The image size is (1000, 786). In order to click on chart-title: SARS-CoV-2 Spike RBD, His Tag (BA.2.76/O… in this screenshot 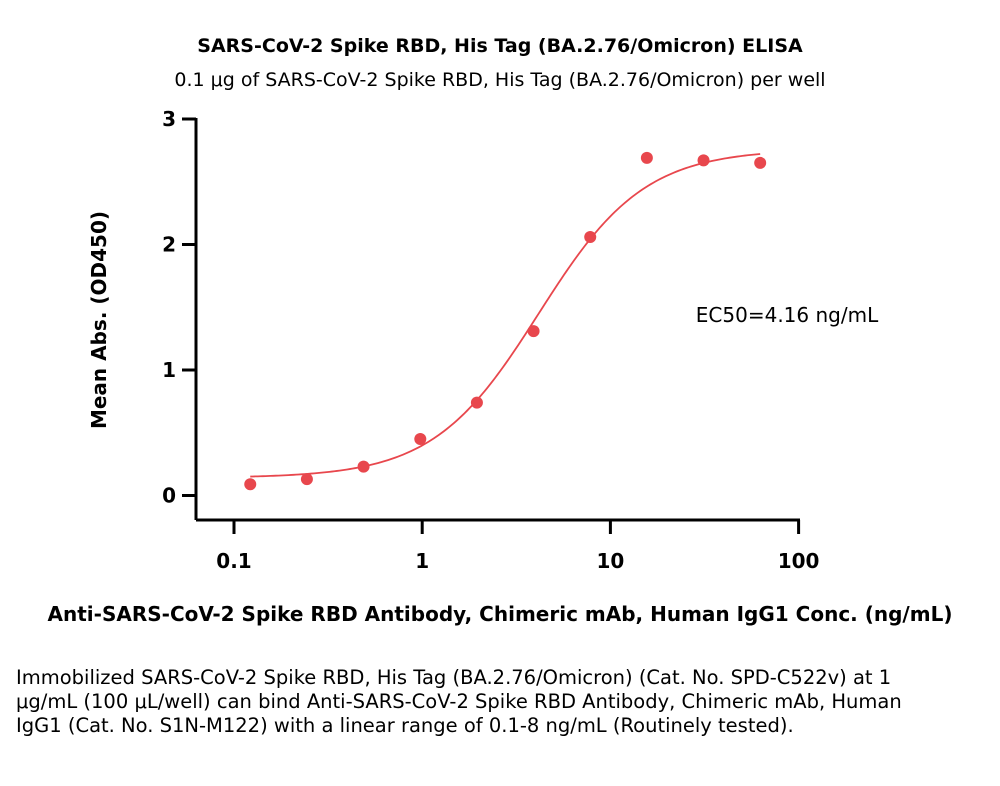, I will do `click(500, 46)`.